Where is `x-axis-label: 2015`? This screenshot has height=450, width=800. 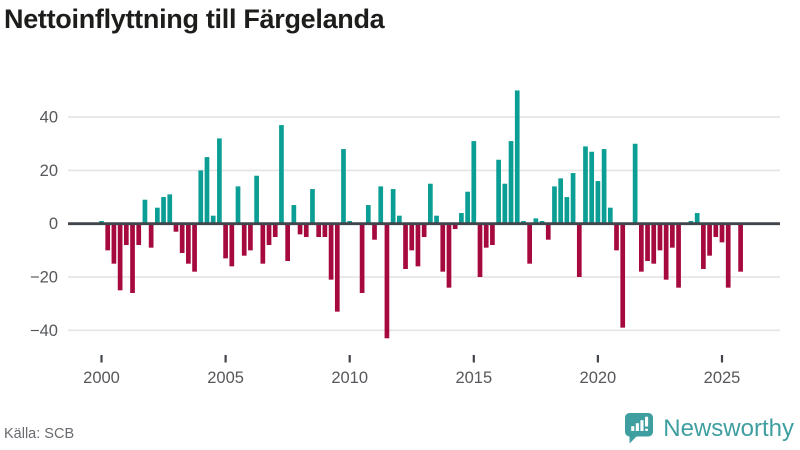 x-axis-label: 2015 is located at coordinates (473, 378).